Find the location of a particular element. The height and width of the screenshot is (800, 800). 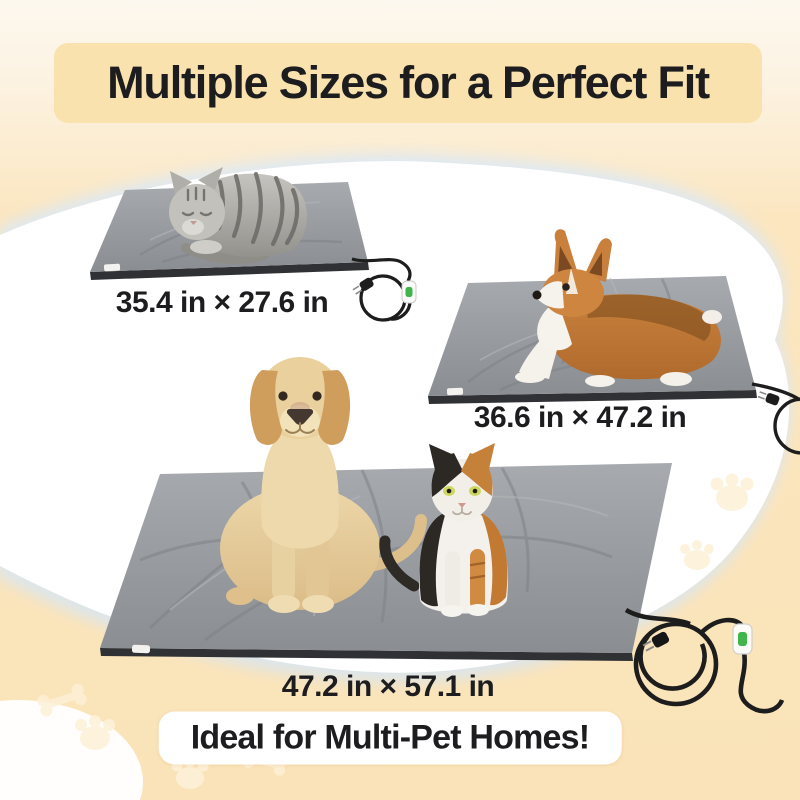

page-title: Multiple Sizes for a Perfect Fit is located at coordinates (408, 82).